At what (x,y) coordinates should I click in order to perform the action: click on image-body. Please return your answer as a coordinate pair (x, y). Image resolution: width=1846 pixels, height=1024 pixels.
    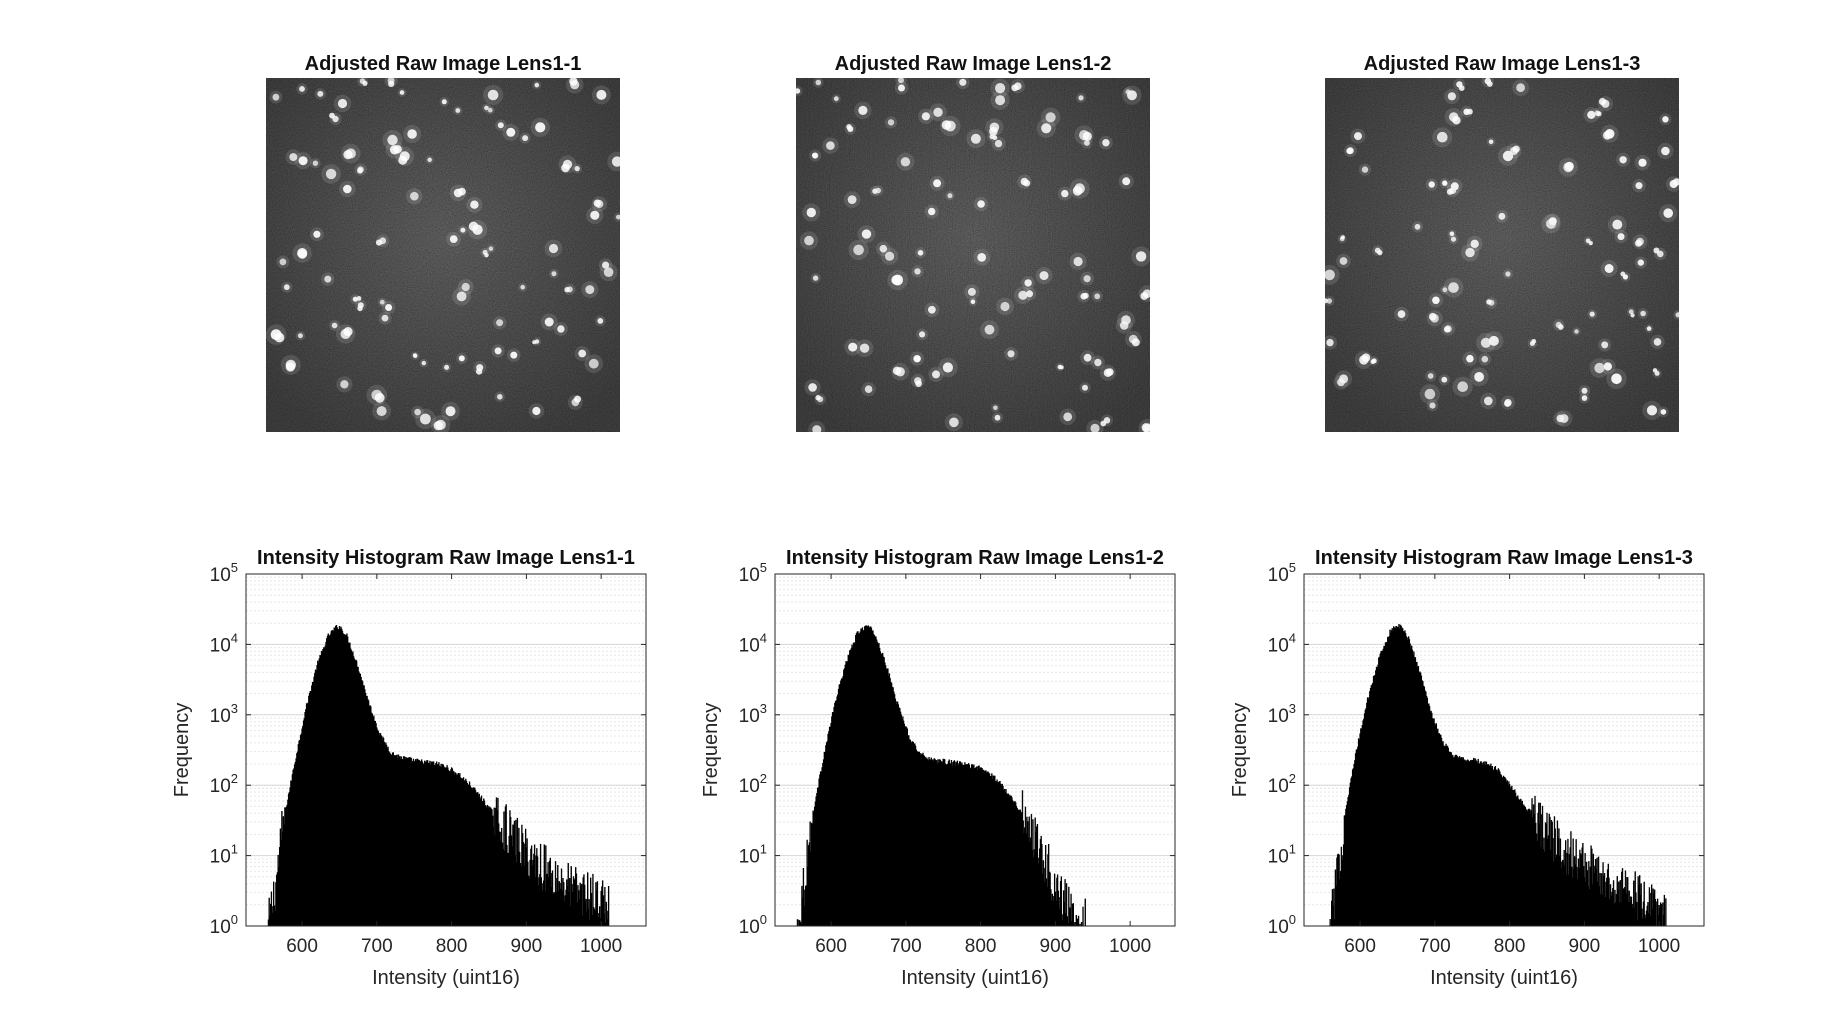
    Looking at the image, I should click on (1502, 255).